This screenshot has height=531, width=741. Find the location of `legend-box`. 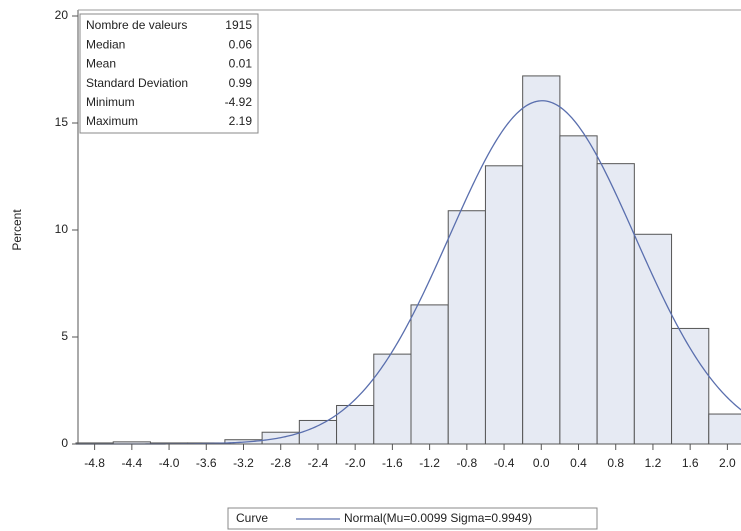

legend-box is located at coordinates (412, 518).